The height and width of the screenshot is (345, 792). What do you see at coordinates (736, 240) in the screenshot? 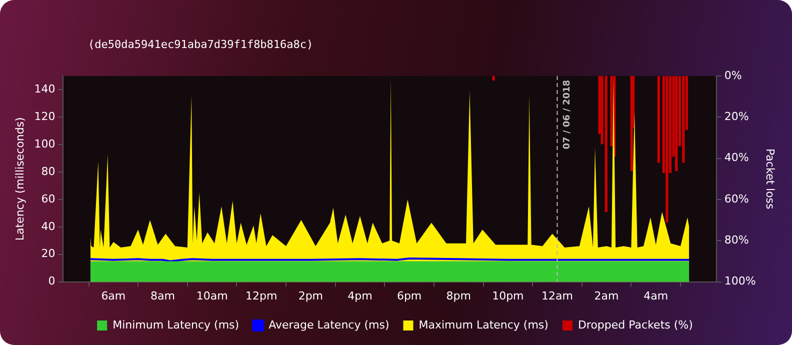
I see `y2-tick-label: 80%` at bounding box center [736, 240].